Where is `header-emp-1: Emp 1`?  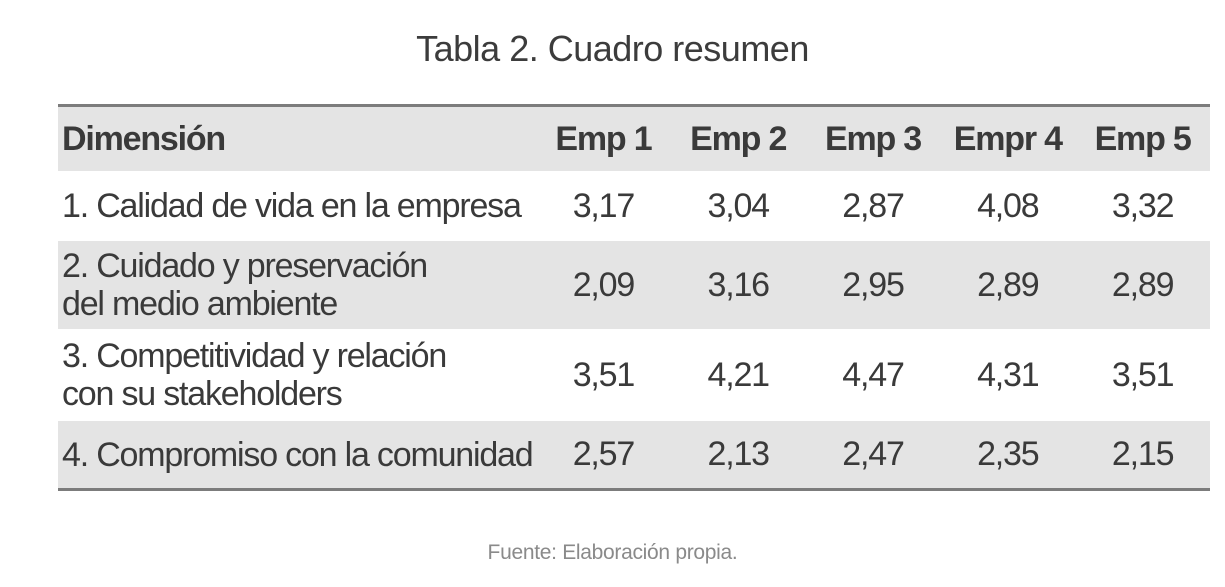 header-emp-1: Emp 1 is located at coordinates (603, 138).